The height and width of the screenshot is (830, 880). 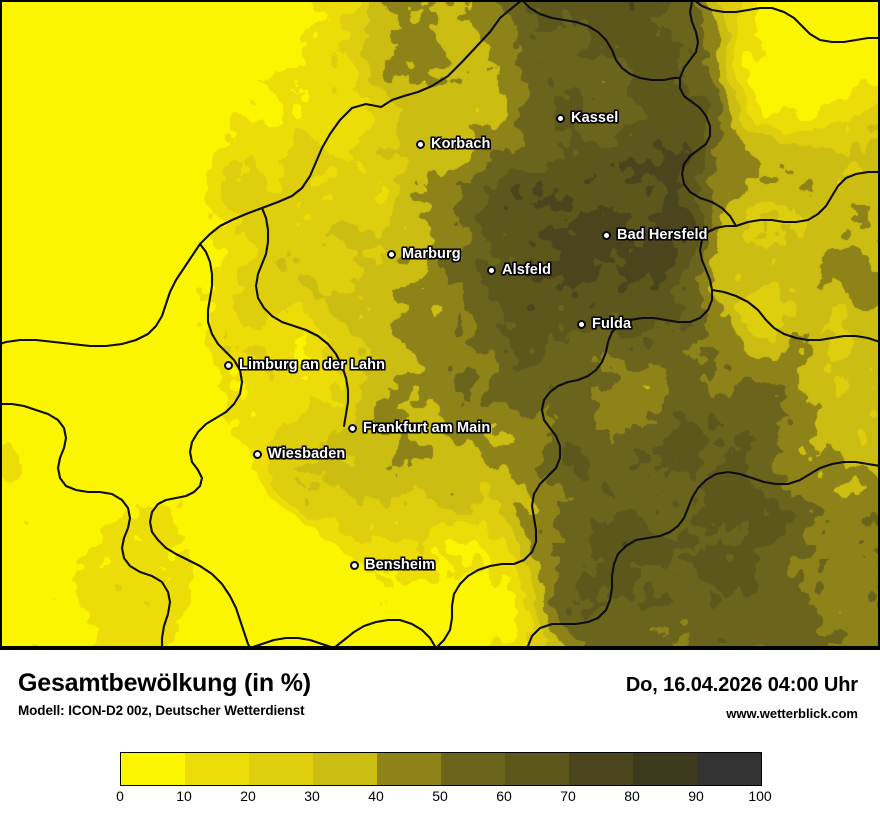 What do you see at coordinates (760, 796) in the screenshot?
I see `colorbar-tick-100: 100` at bounding box center [760, 796].